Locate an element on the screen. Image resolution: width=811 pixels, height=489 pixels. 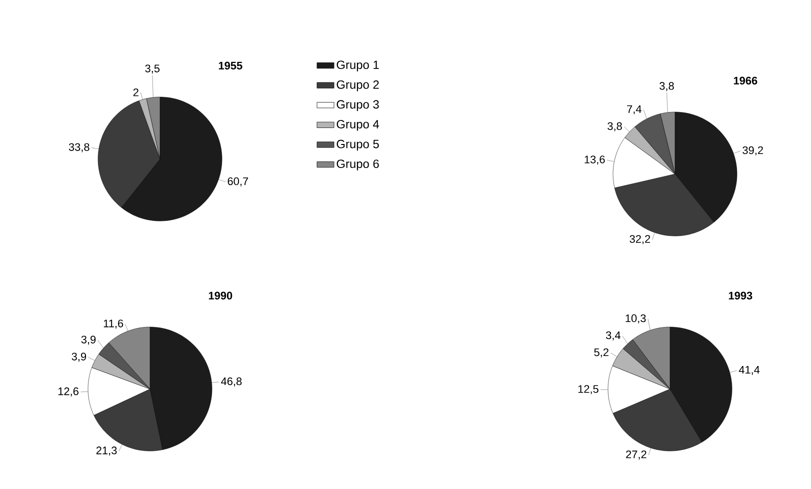
data-label: 12,6 is located at coordinates (68, 391).